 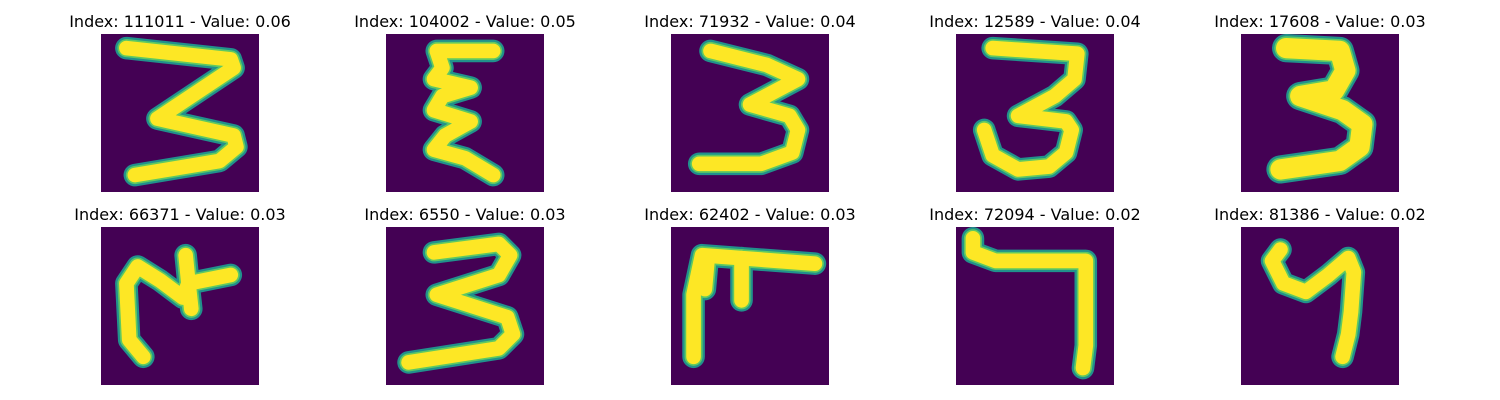 I want to click on panel-title: Index: 104002 - Value: 0.05, so click(x=465, y=21).